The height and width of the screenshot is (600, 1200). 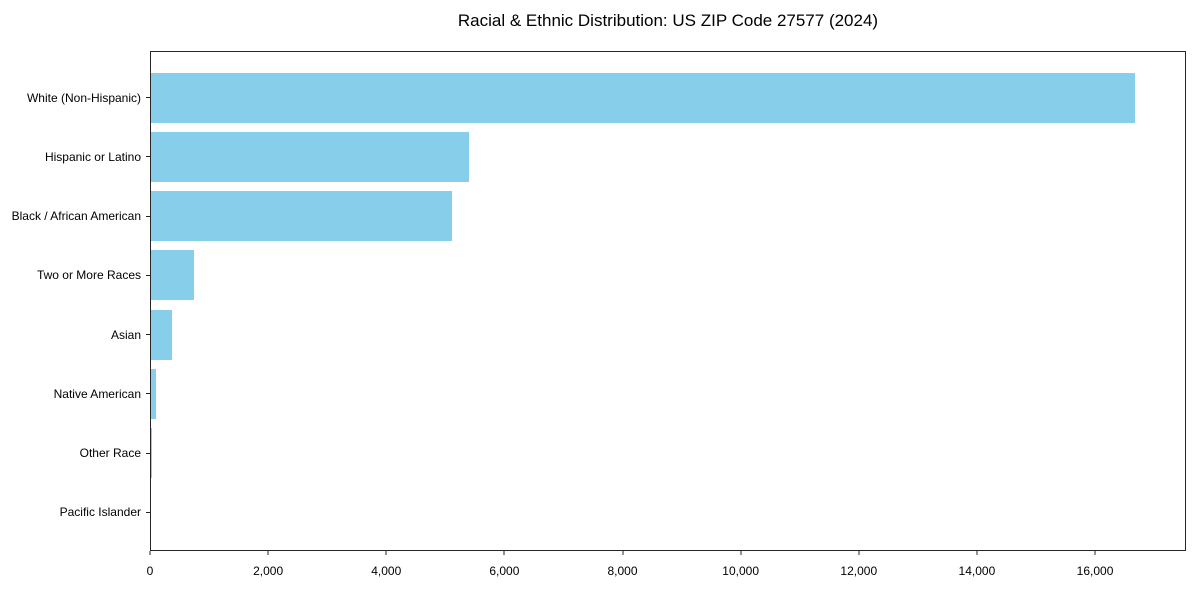 What do you see at coordinates (150, 571) in the screenshot?
I see `x-tick-label: 0` at bounding box center [150, 571].